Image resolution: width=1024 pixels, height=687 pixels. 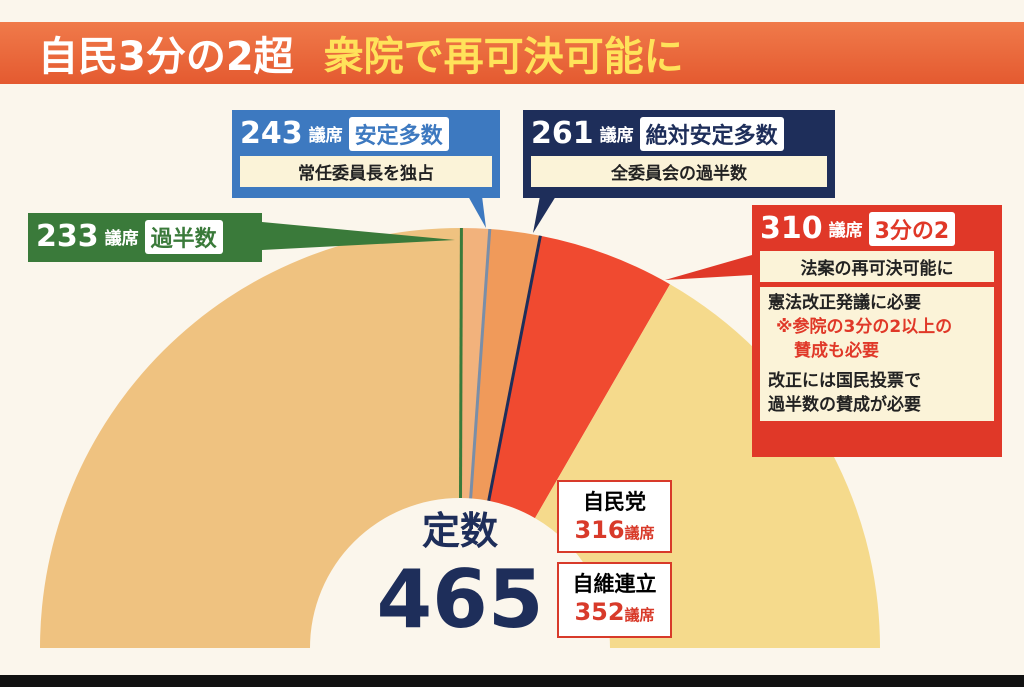 I want to click on result-box: 自民党 316議席, so click(x=614, y=516).